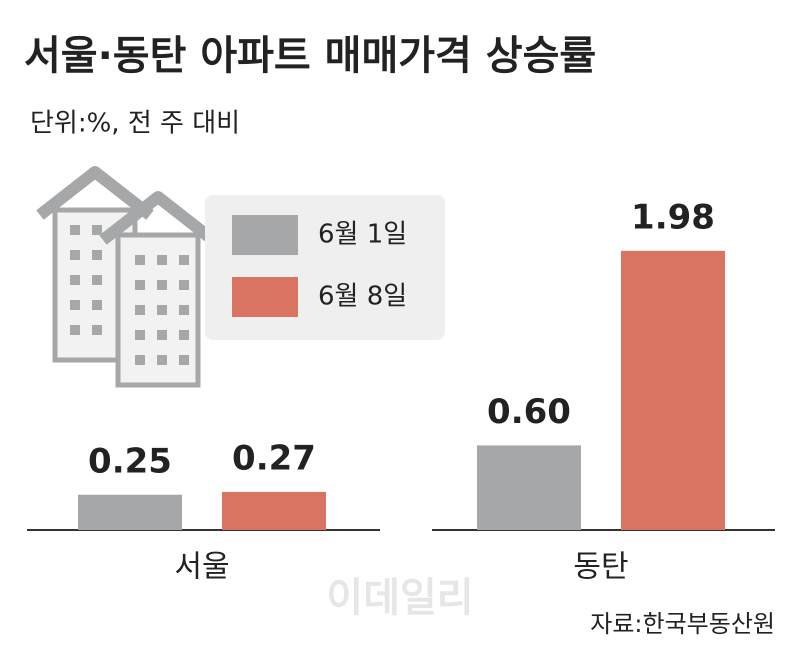  I want to click on category-label: 동탄, so click(600, 567).